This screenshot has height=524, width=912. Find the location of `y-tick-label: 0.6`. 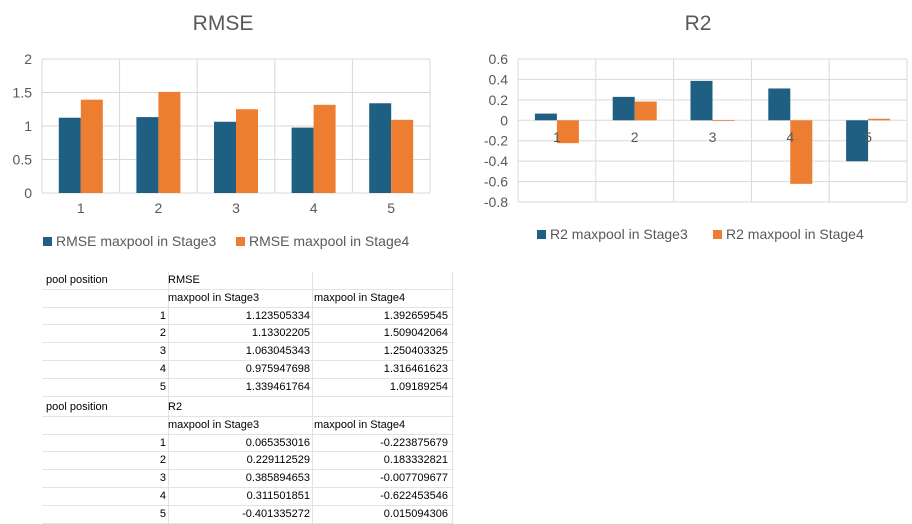

y-tick-label: 0.6 is located at coordinates (499, 59).